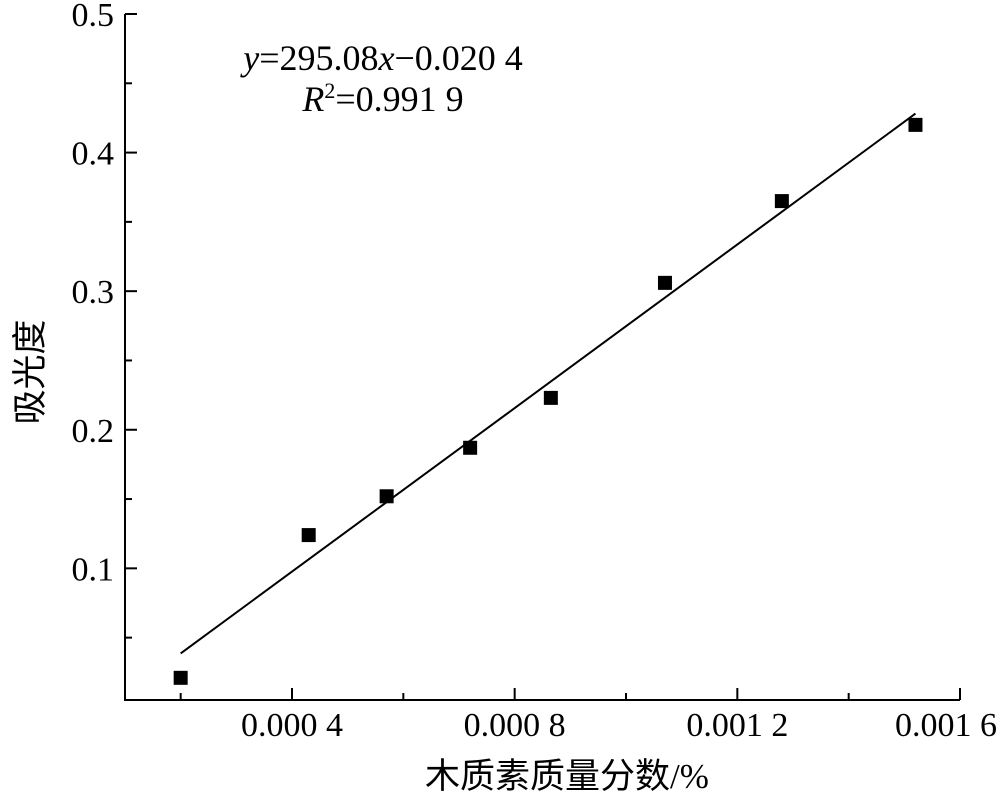 The image size is (1000, 801). I want to click on r-squared-var: R, so click(312, 99).